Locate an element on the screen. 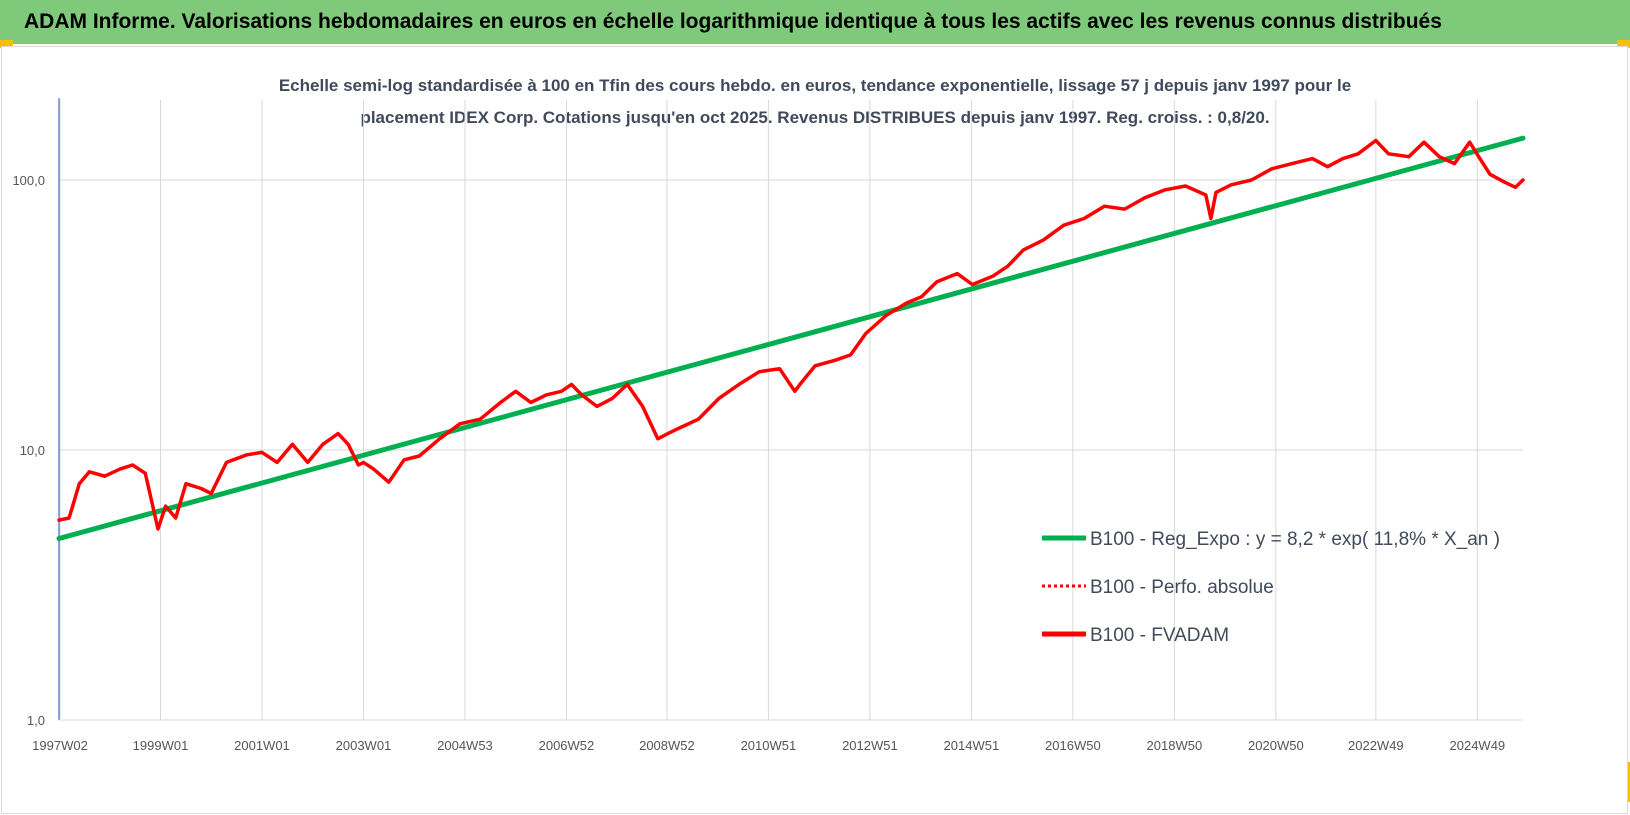  x-tick-label: 2008W52 is located at coordinates (667, 745).